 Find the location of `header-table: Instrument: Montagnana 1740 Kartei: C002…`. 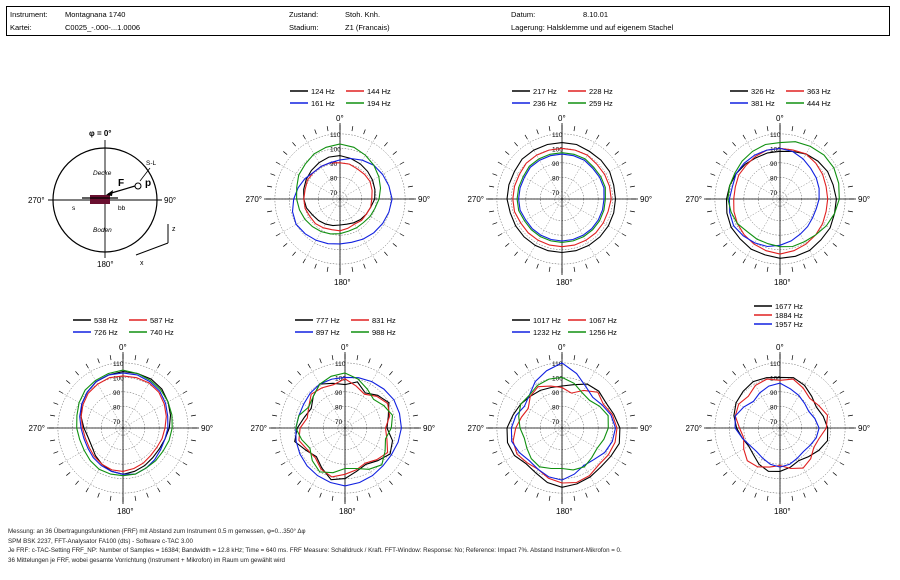

header-table: Instrument: Montagnana 1740 Kartei: C002… is located at coordinates (448, 21).